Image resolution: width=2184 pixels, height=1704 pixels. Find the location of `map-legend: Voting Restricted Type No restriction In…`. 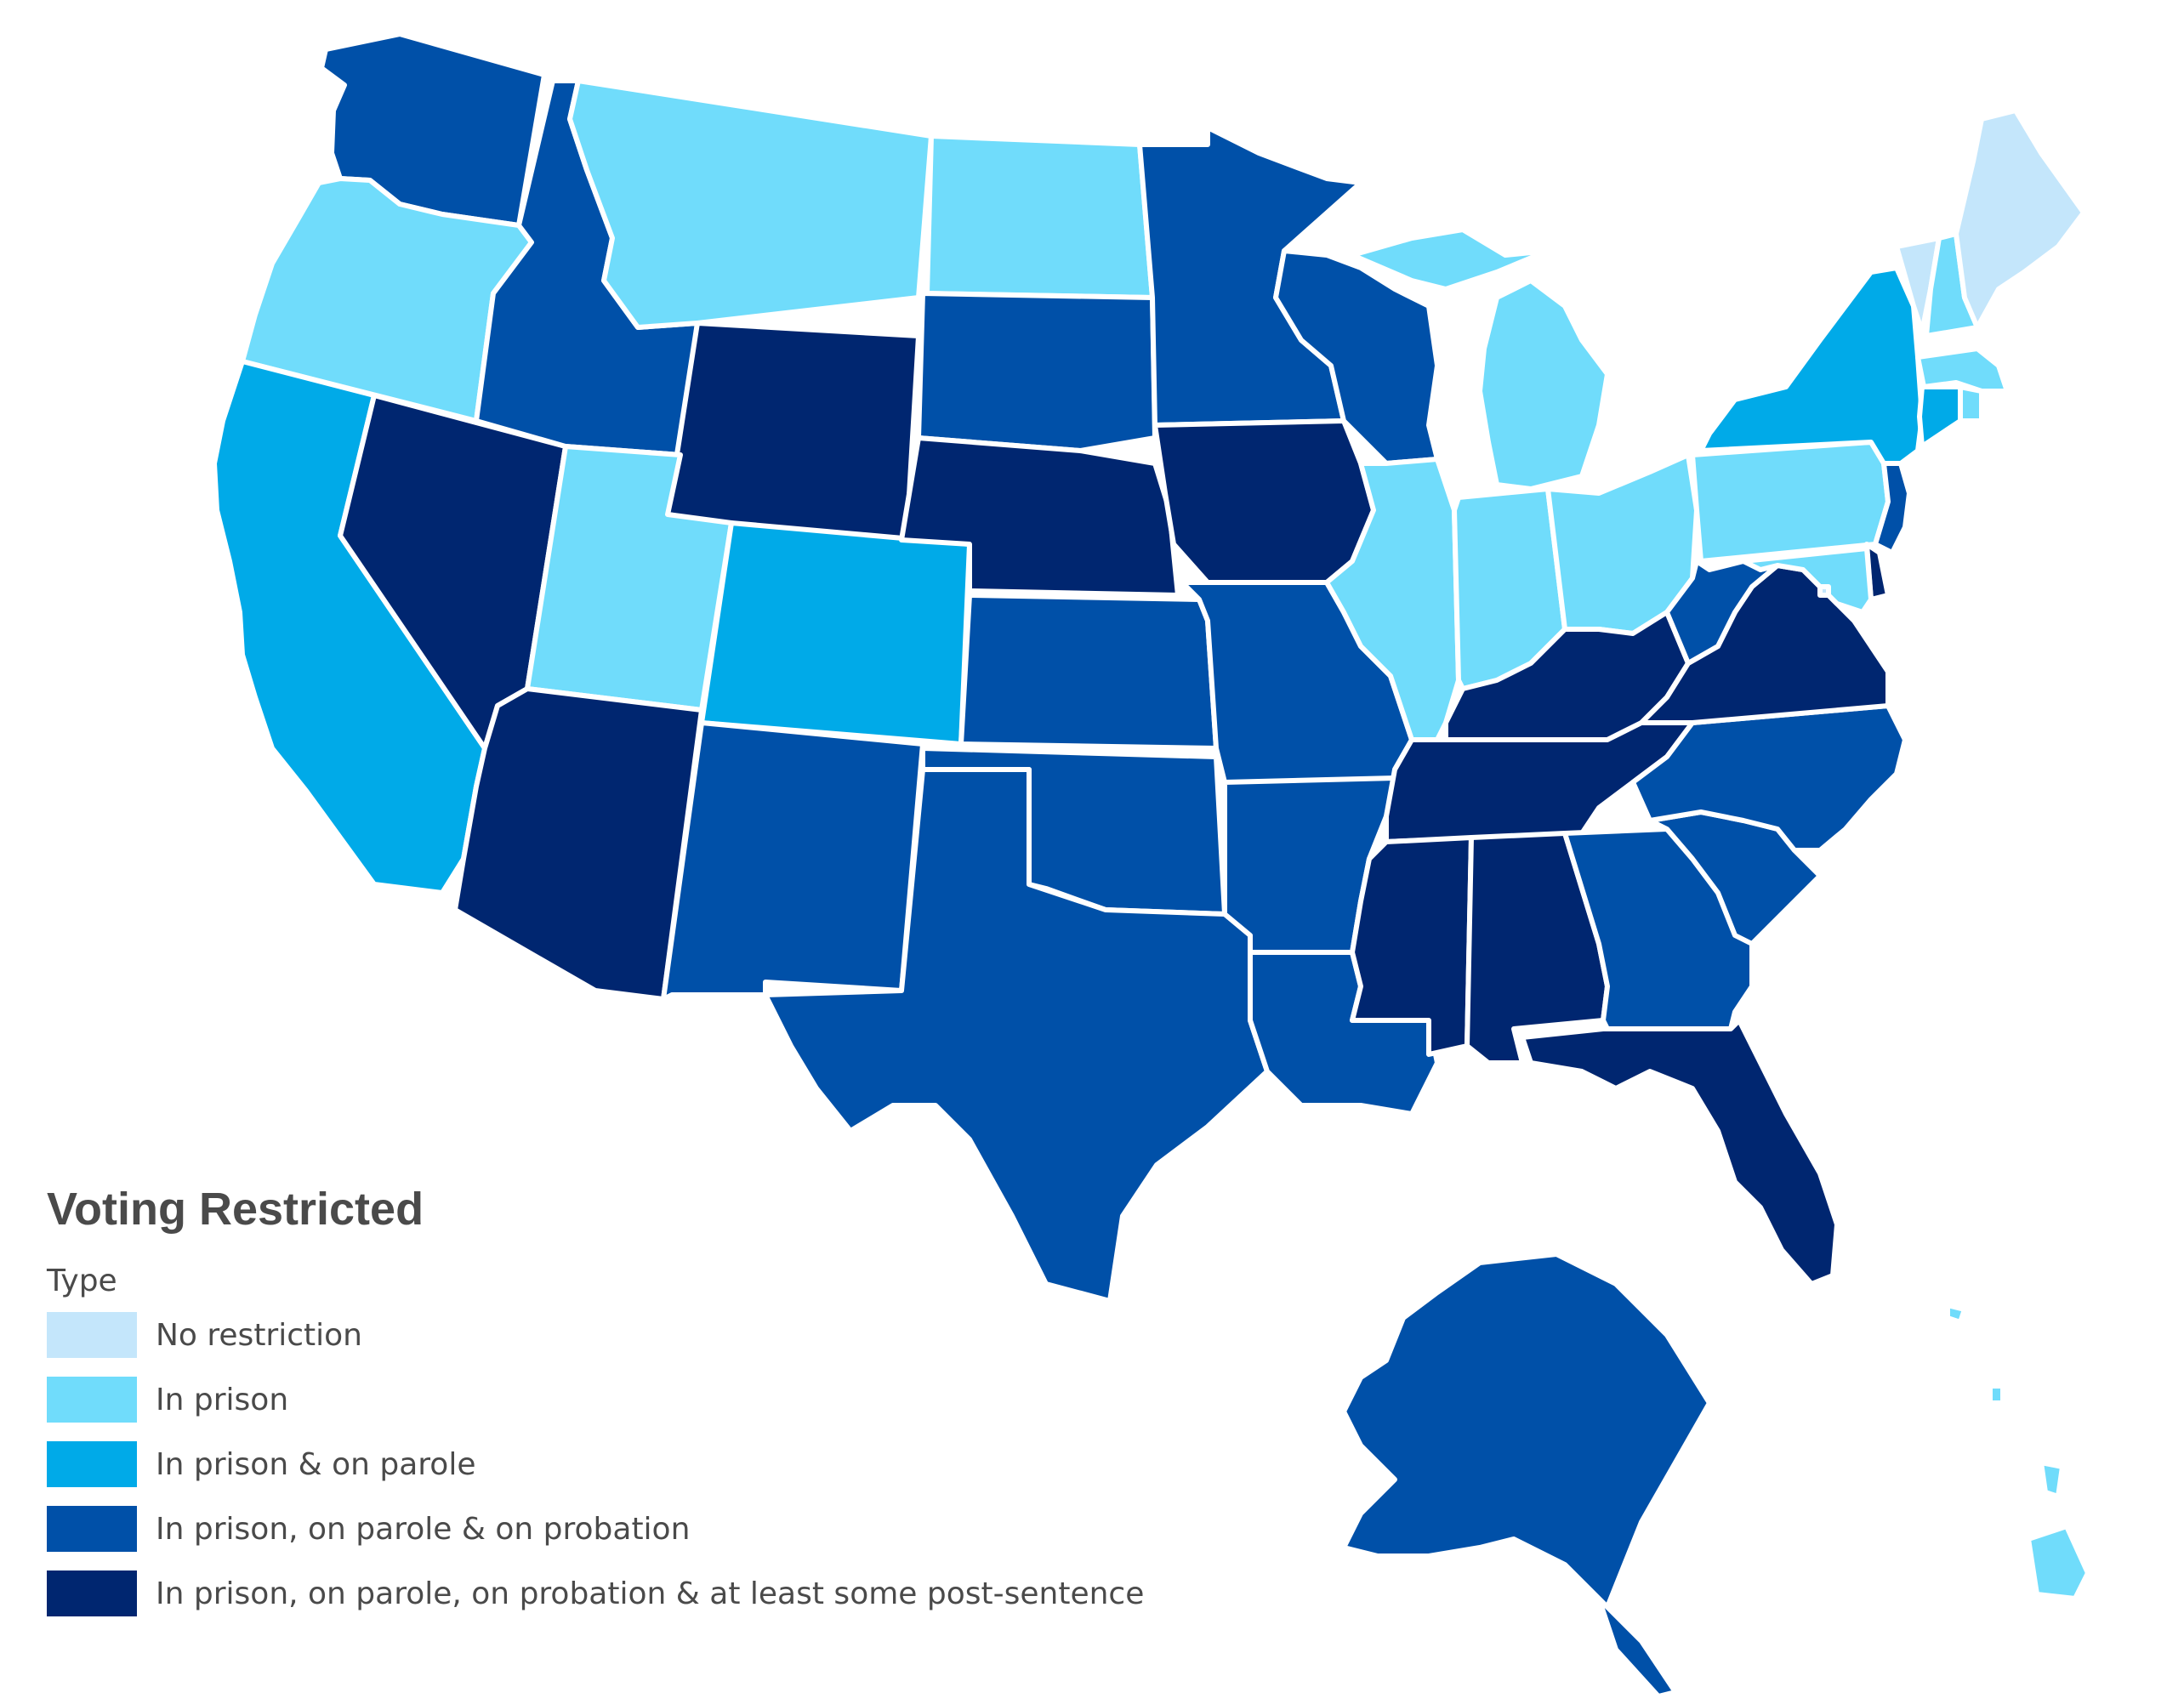

map-legend: Voting Restricted Type No restriction In… is located at coordinates (642, 1410).